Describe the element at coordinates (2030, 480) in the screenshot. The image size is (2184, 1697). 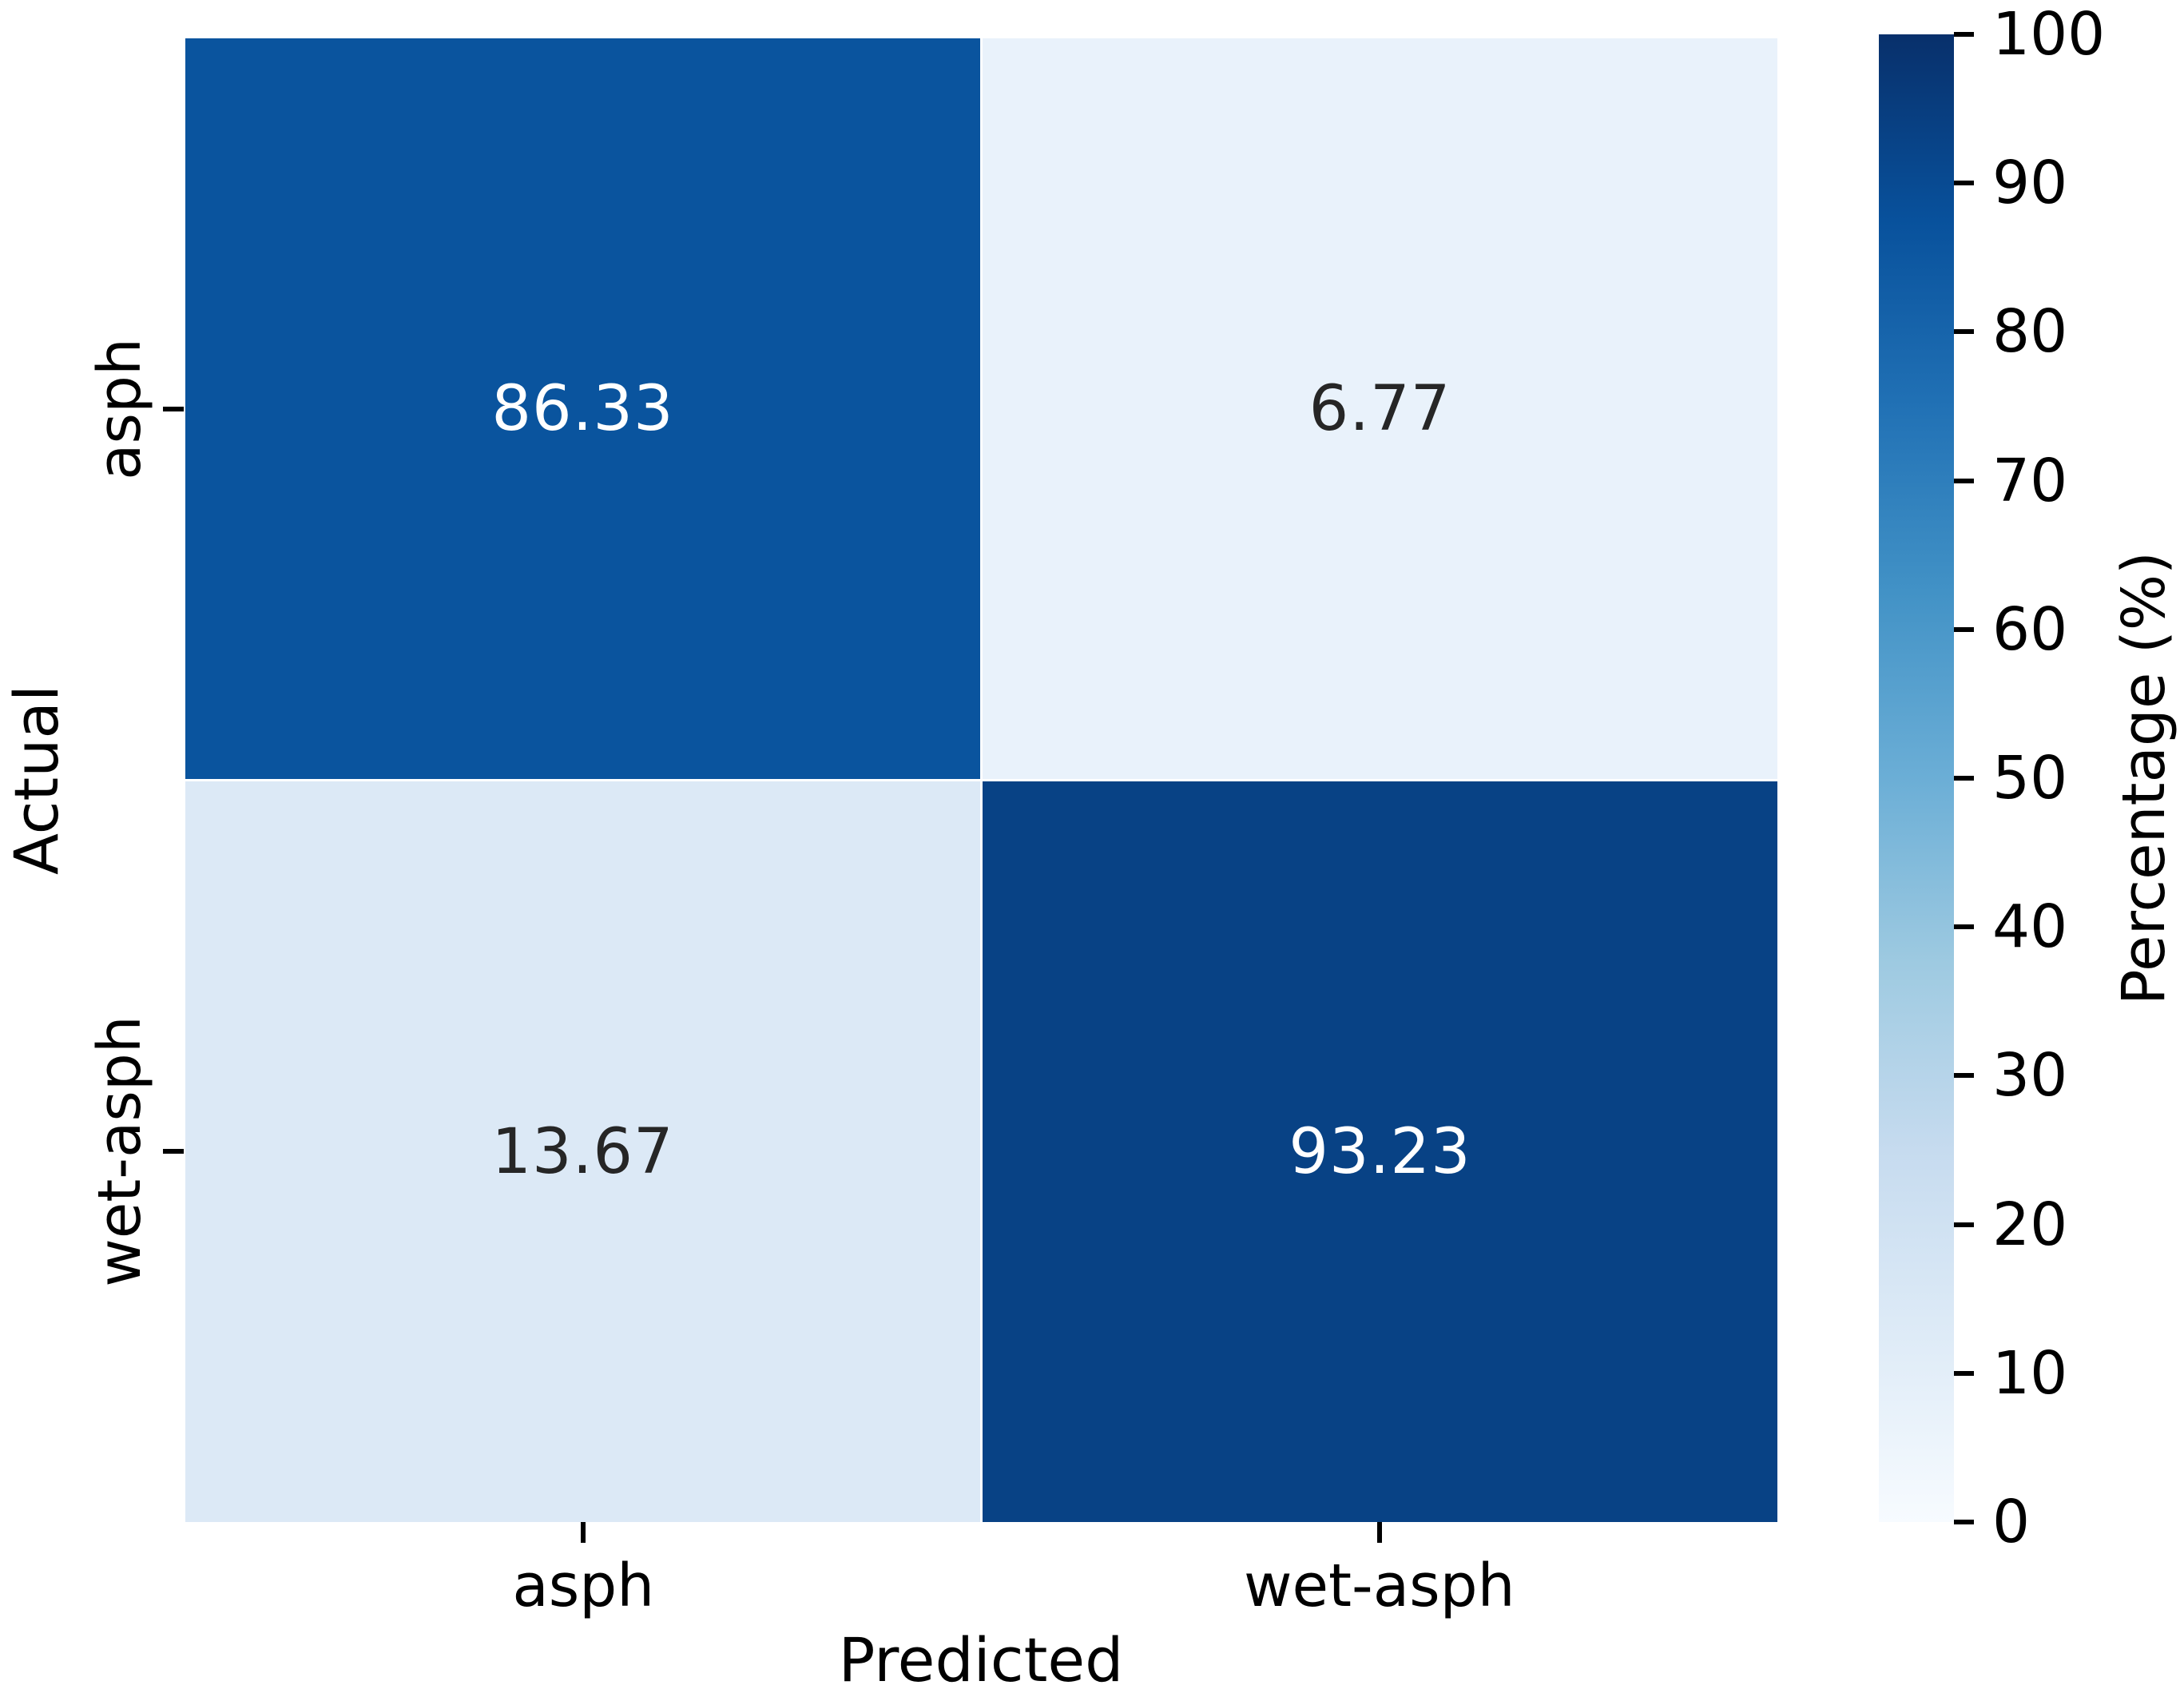
I see `colorbar-tick-label-70: 70` at that location.